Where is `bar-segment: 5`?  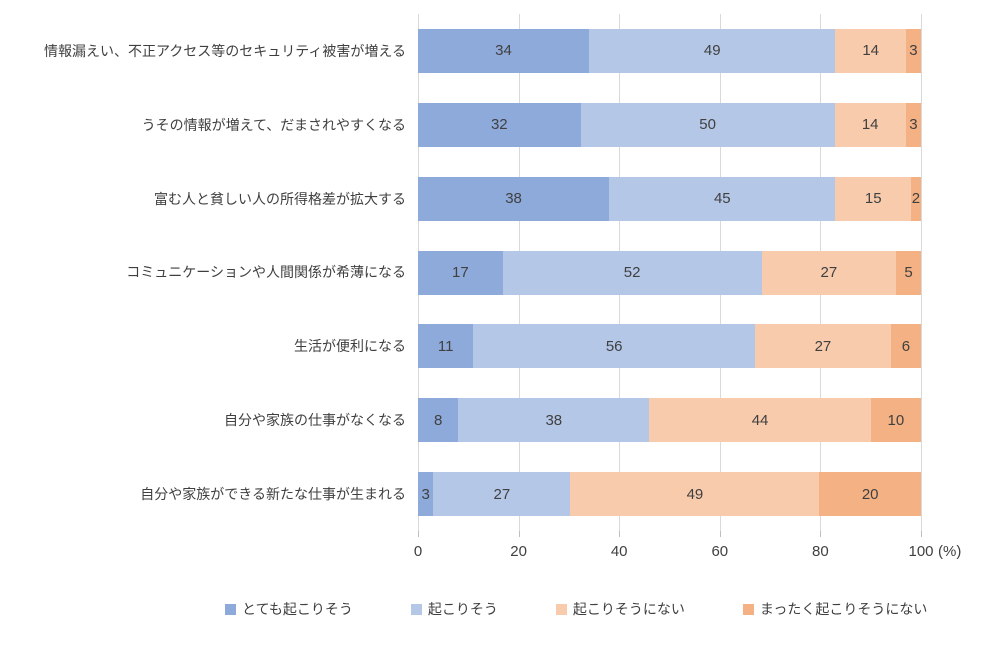 bar-segment: 5 is located at coordinates (908, 272).